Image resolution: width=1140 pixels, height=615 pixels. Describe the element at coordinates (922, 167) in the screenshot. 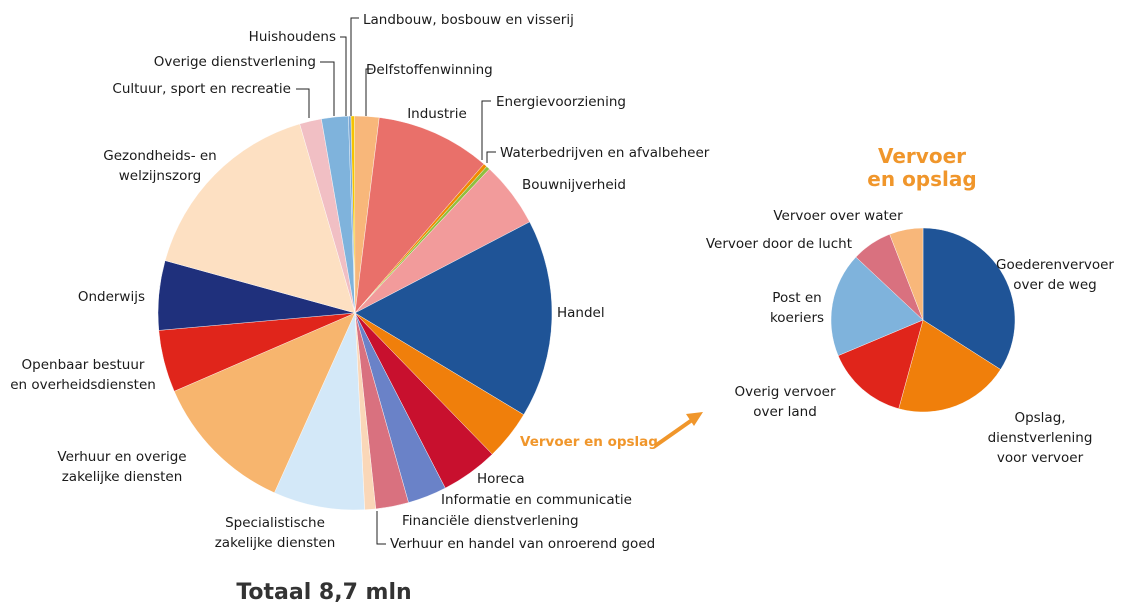

I see `pie-title: Vervoer en opslag` at that location.